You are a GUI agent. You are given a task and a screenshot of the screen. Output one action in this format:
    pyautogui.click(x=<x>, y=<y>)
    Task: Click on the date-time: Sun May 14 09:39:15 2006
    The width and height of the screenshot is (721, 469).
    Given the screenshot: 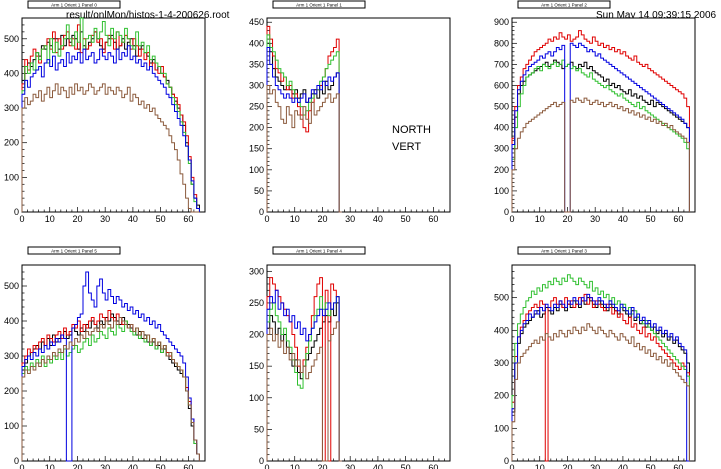 What is the action you would take?
    pyautogui.click(x=656, y=15)
    